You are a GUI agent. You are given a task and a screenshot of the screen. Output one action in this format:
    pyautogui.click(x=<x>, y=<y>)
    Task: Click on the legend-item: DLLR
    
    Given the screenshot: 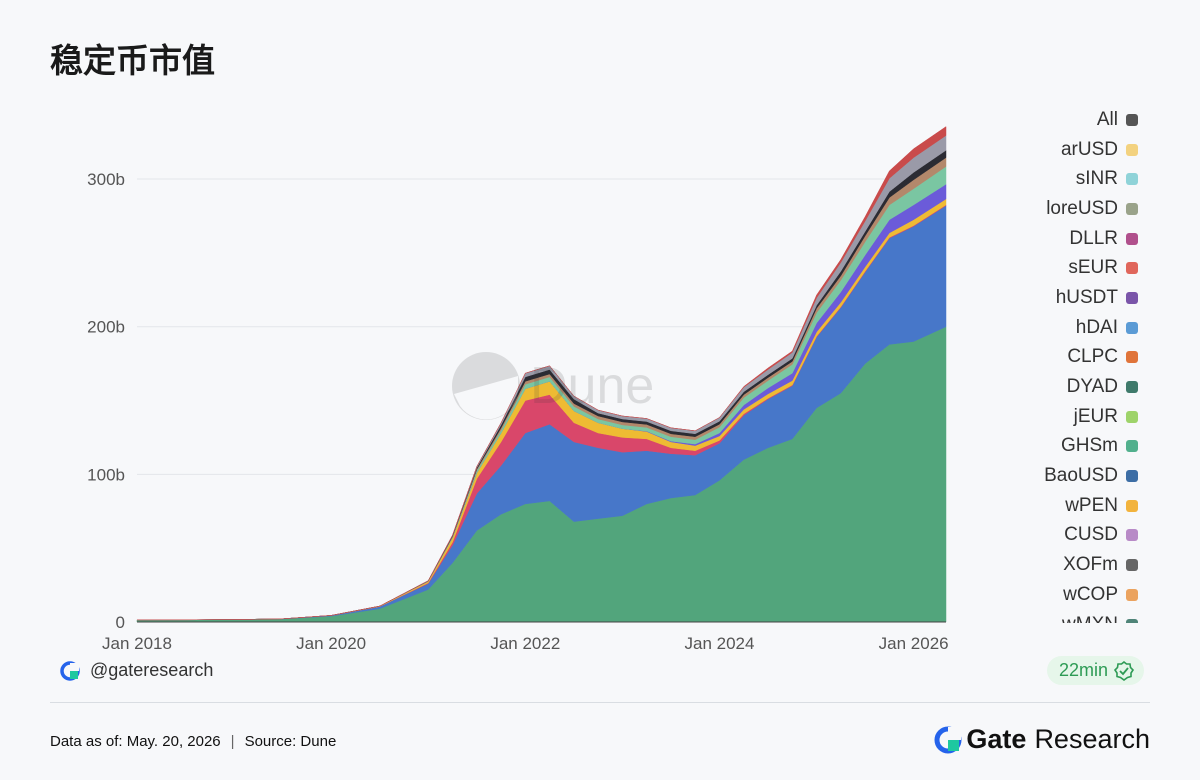 What is the action you would take?
    pyautogui.click(x=1058, y=239)
    